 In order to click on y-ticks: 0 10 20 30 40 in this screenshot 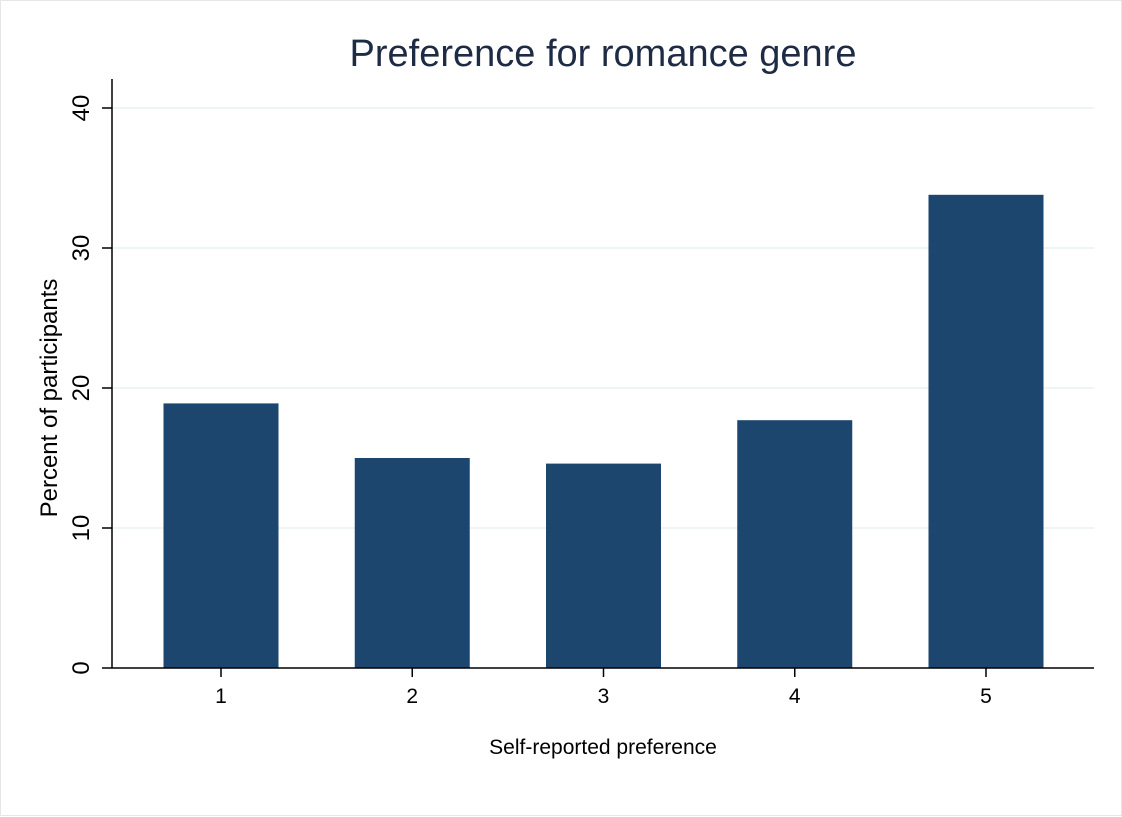, I will do `click(90, 385)`.